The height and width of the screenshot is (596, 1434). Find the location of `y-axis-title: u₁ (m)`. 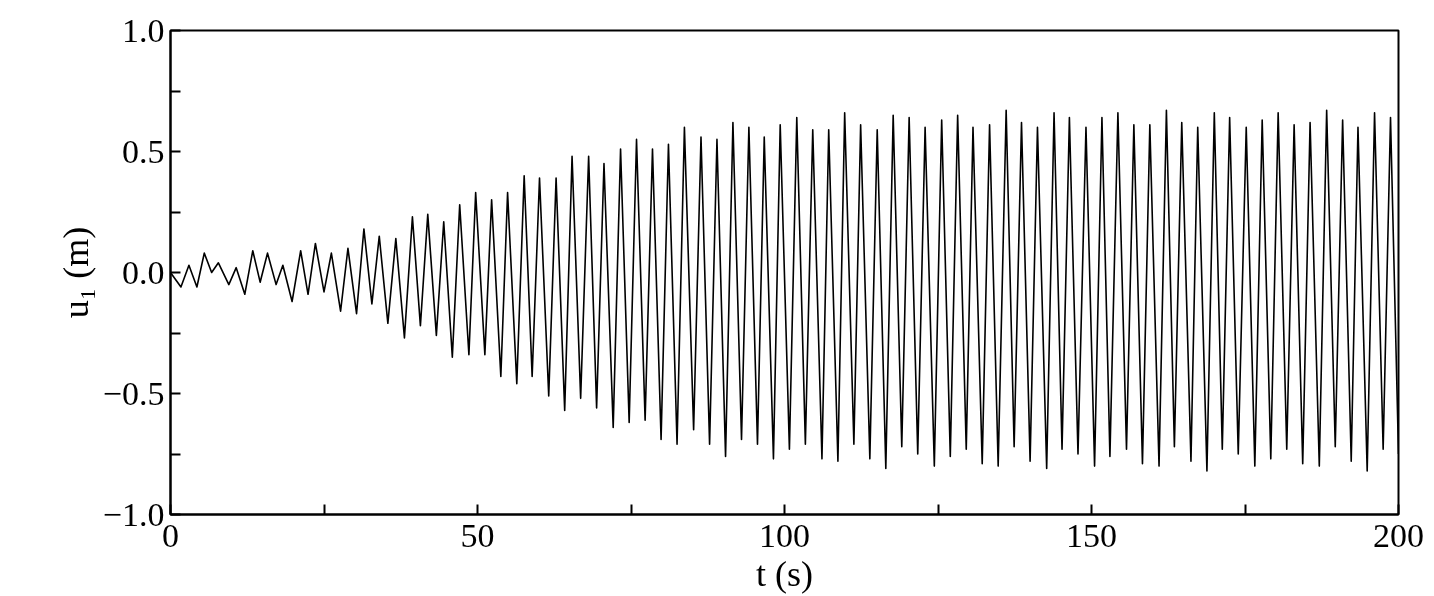

y-axis-title: u₁ (m) is located at coordinates (75, 272).